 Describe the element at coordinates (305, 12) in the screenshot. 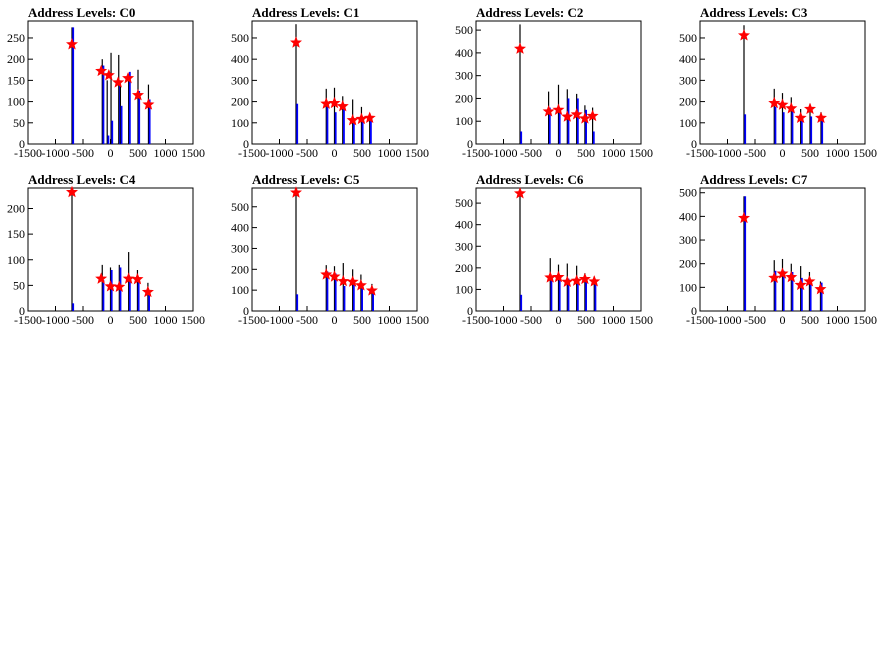

I see `chart-title: Address Levels: C1` at that location.